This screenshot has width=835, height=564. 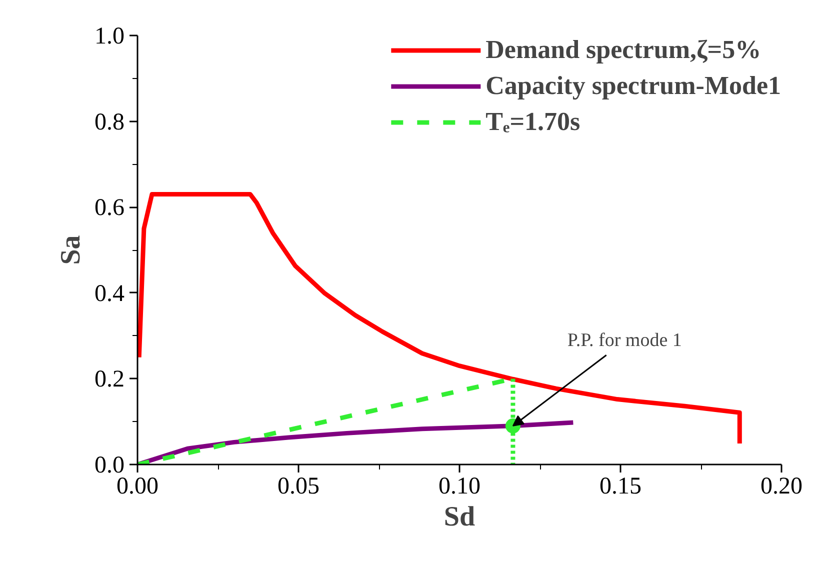 I want to click on x-axis-title: Sd, so click(x=460, y=517).